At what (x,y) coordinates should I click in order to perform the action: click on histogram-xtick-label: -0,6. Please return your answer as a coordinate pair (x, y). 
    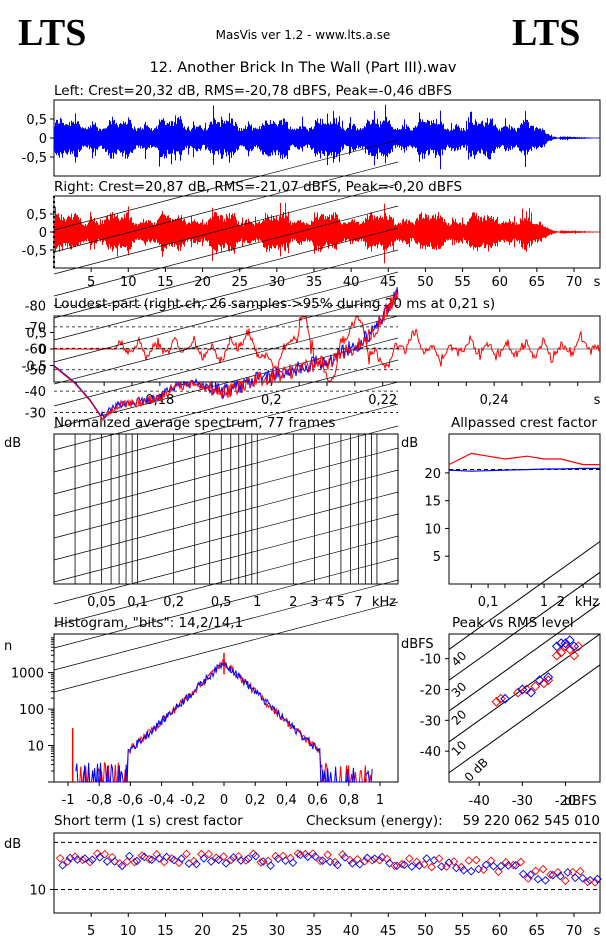
    Looking at the image, I should click on (130, 800).